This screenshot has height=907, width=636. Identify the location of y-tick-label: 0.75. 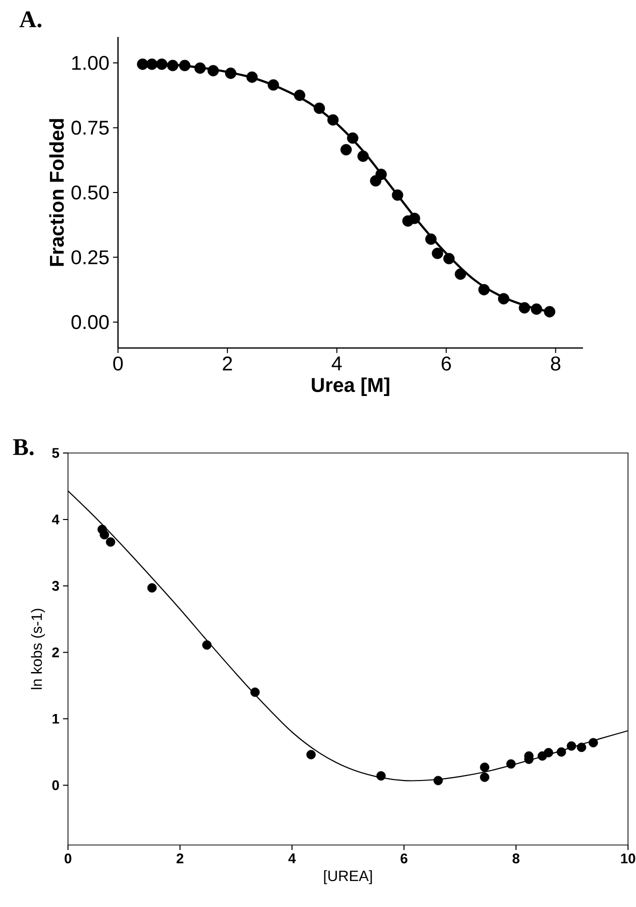
(90, 127).